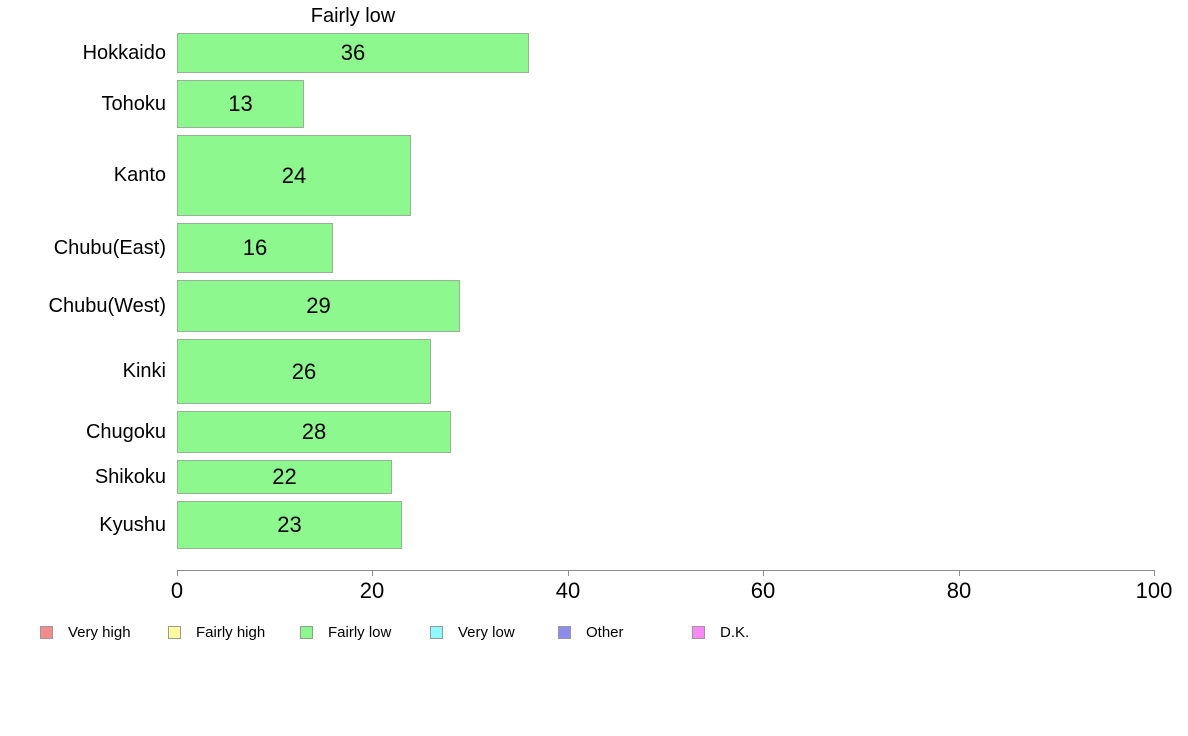 The height and width of the screenshot is (736, 1188). What do you see at coordinates (177, 590) in the screenshot?
I see `x-axis-tick-label: 0` at bounding box center [177, 590].